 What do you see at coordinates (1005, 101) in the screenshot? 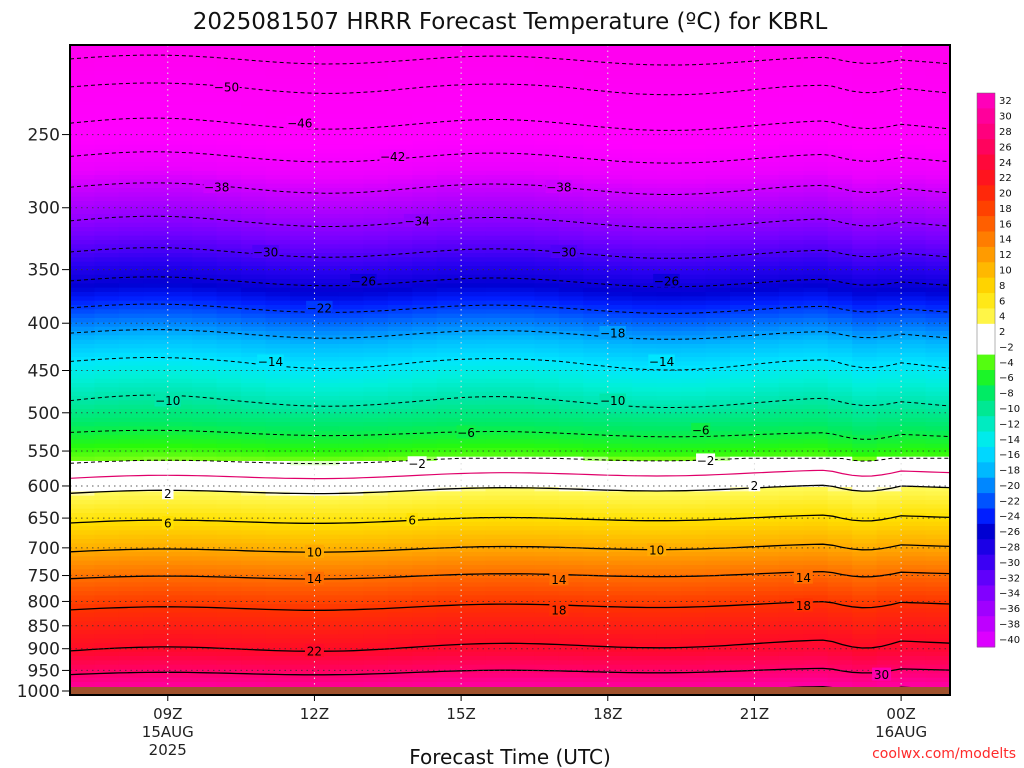
I see `colorbar-label-0: 32` at bounding box center [1005, 101].